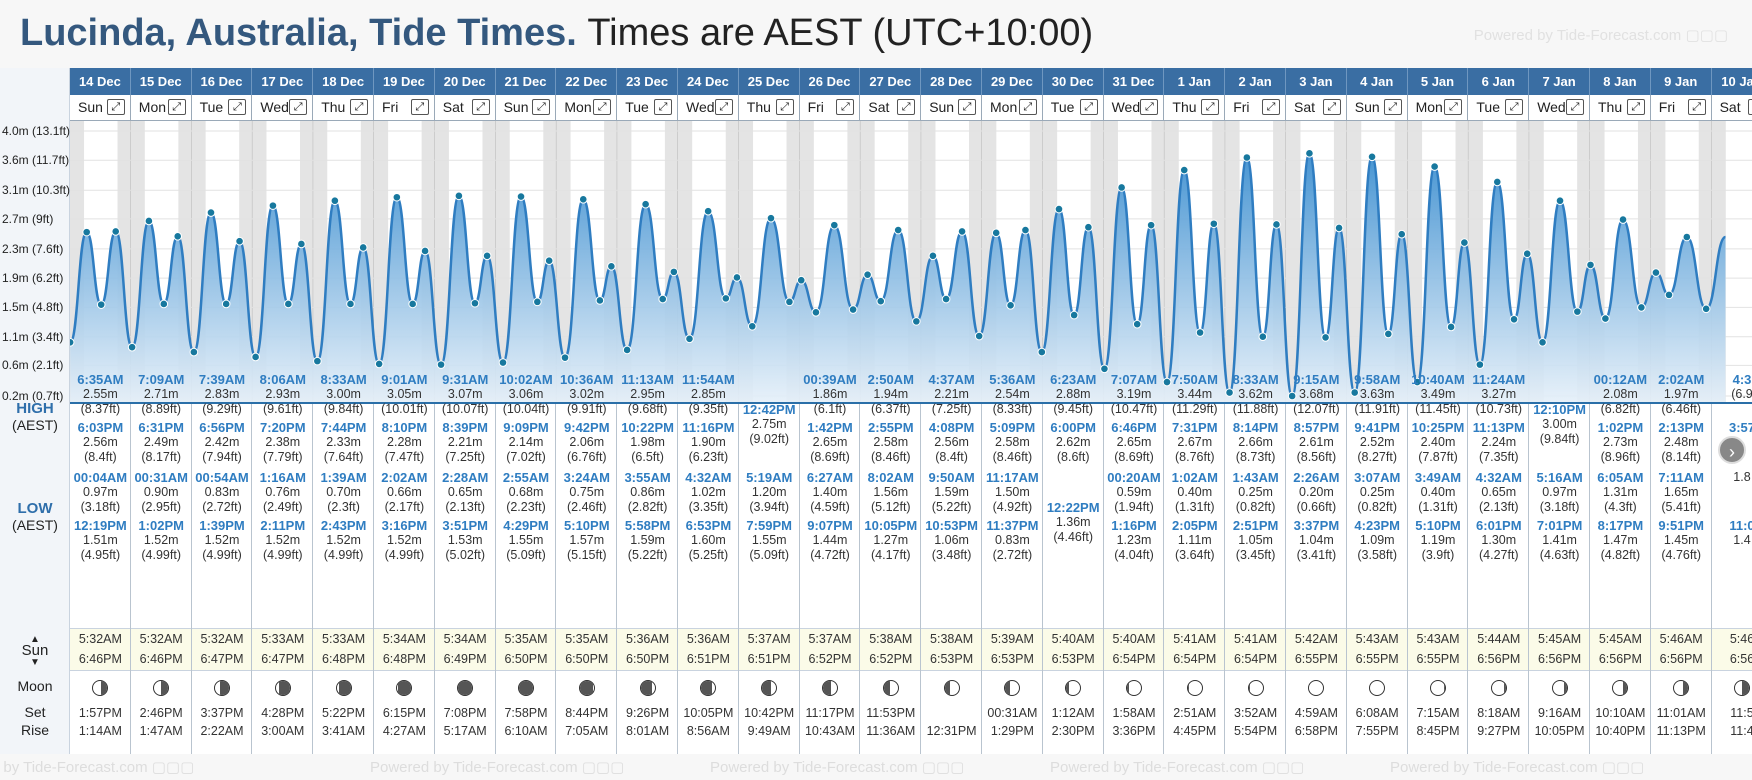 The width and height of the screenshot is (1752, 780). Describe the element at coordinates (942, 107) in the screenshot. I see `day-of-week-label: Sun` at that location.